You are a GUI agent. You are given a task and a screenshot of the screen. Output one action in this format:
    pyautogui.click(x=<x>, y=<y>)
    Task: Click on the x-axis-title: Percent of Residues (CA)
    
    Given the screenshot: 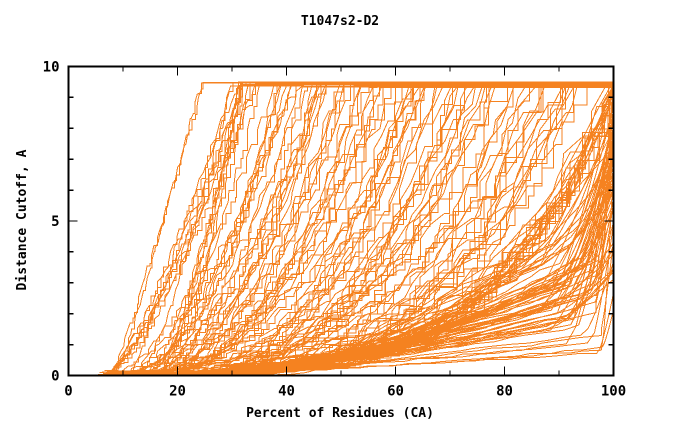 What is the action you would take?
    pyautogui.click(x=340, y=413)
    